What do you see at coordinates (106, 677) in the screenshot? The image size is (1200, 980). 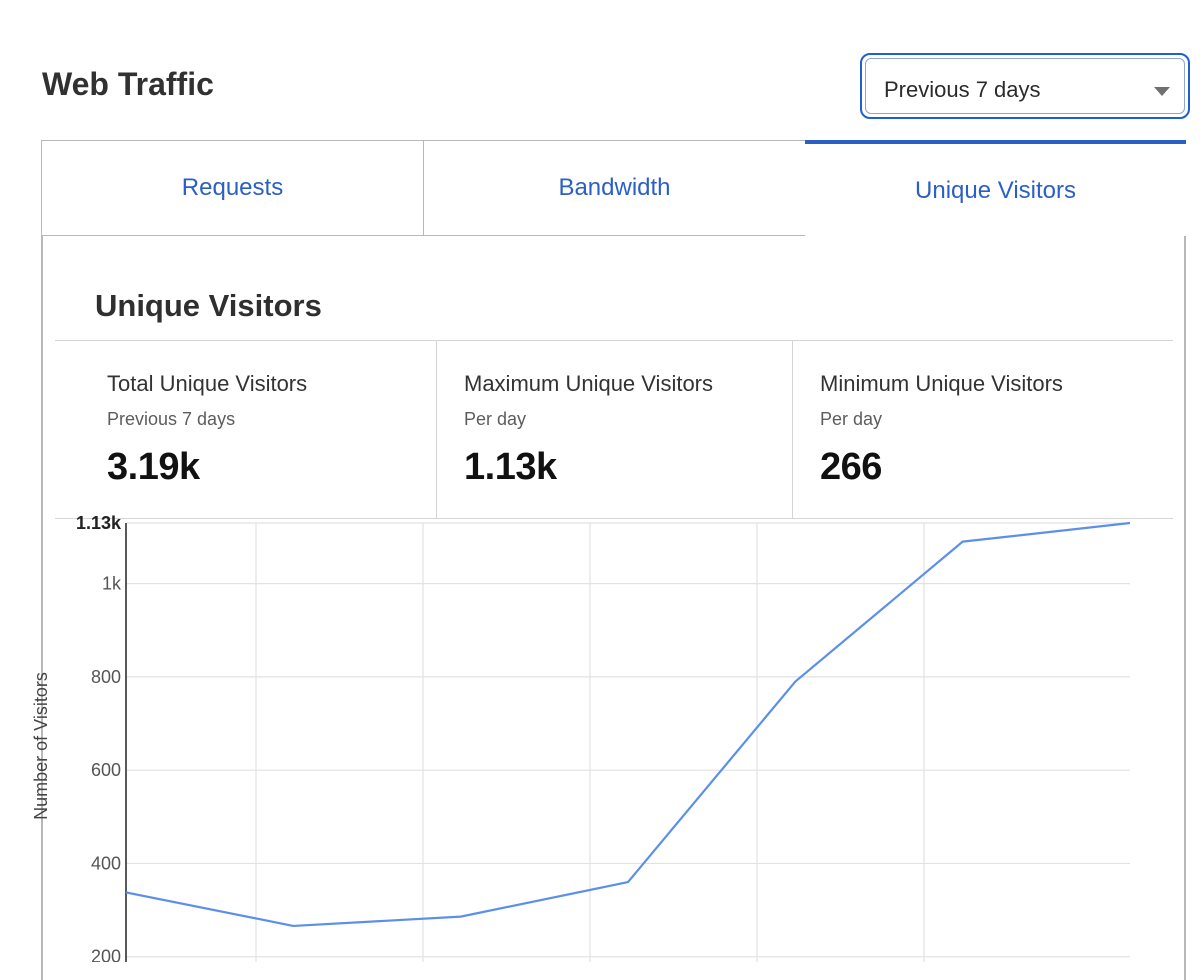 I see `y-tick-label: 800` at bounding box center [106, 677].